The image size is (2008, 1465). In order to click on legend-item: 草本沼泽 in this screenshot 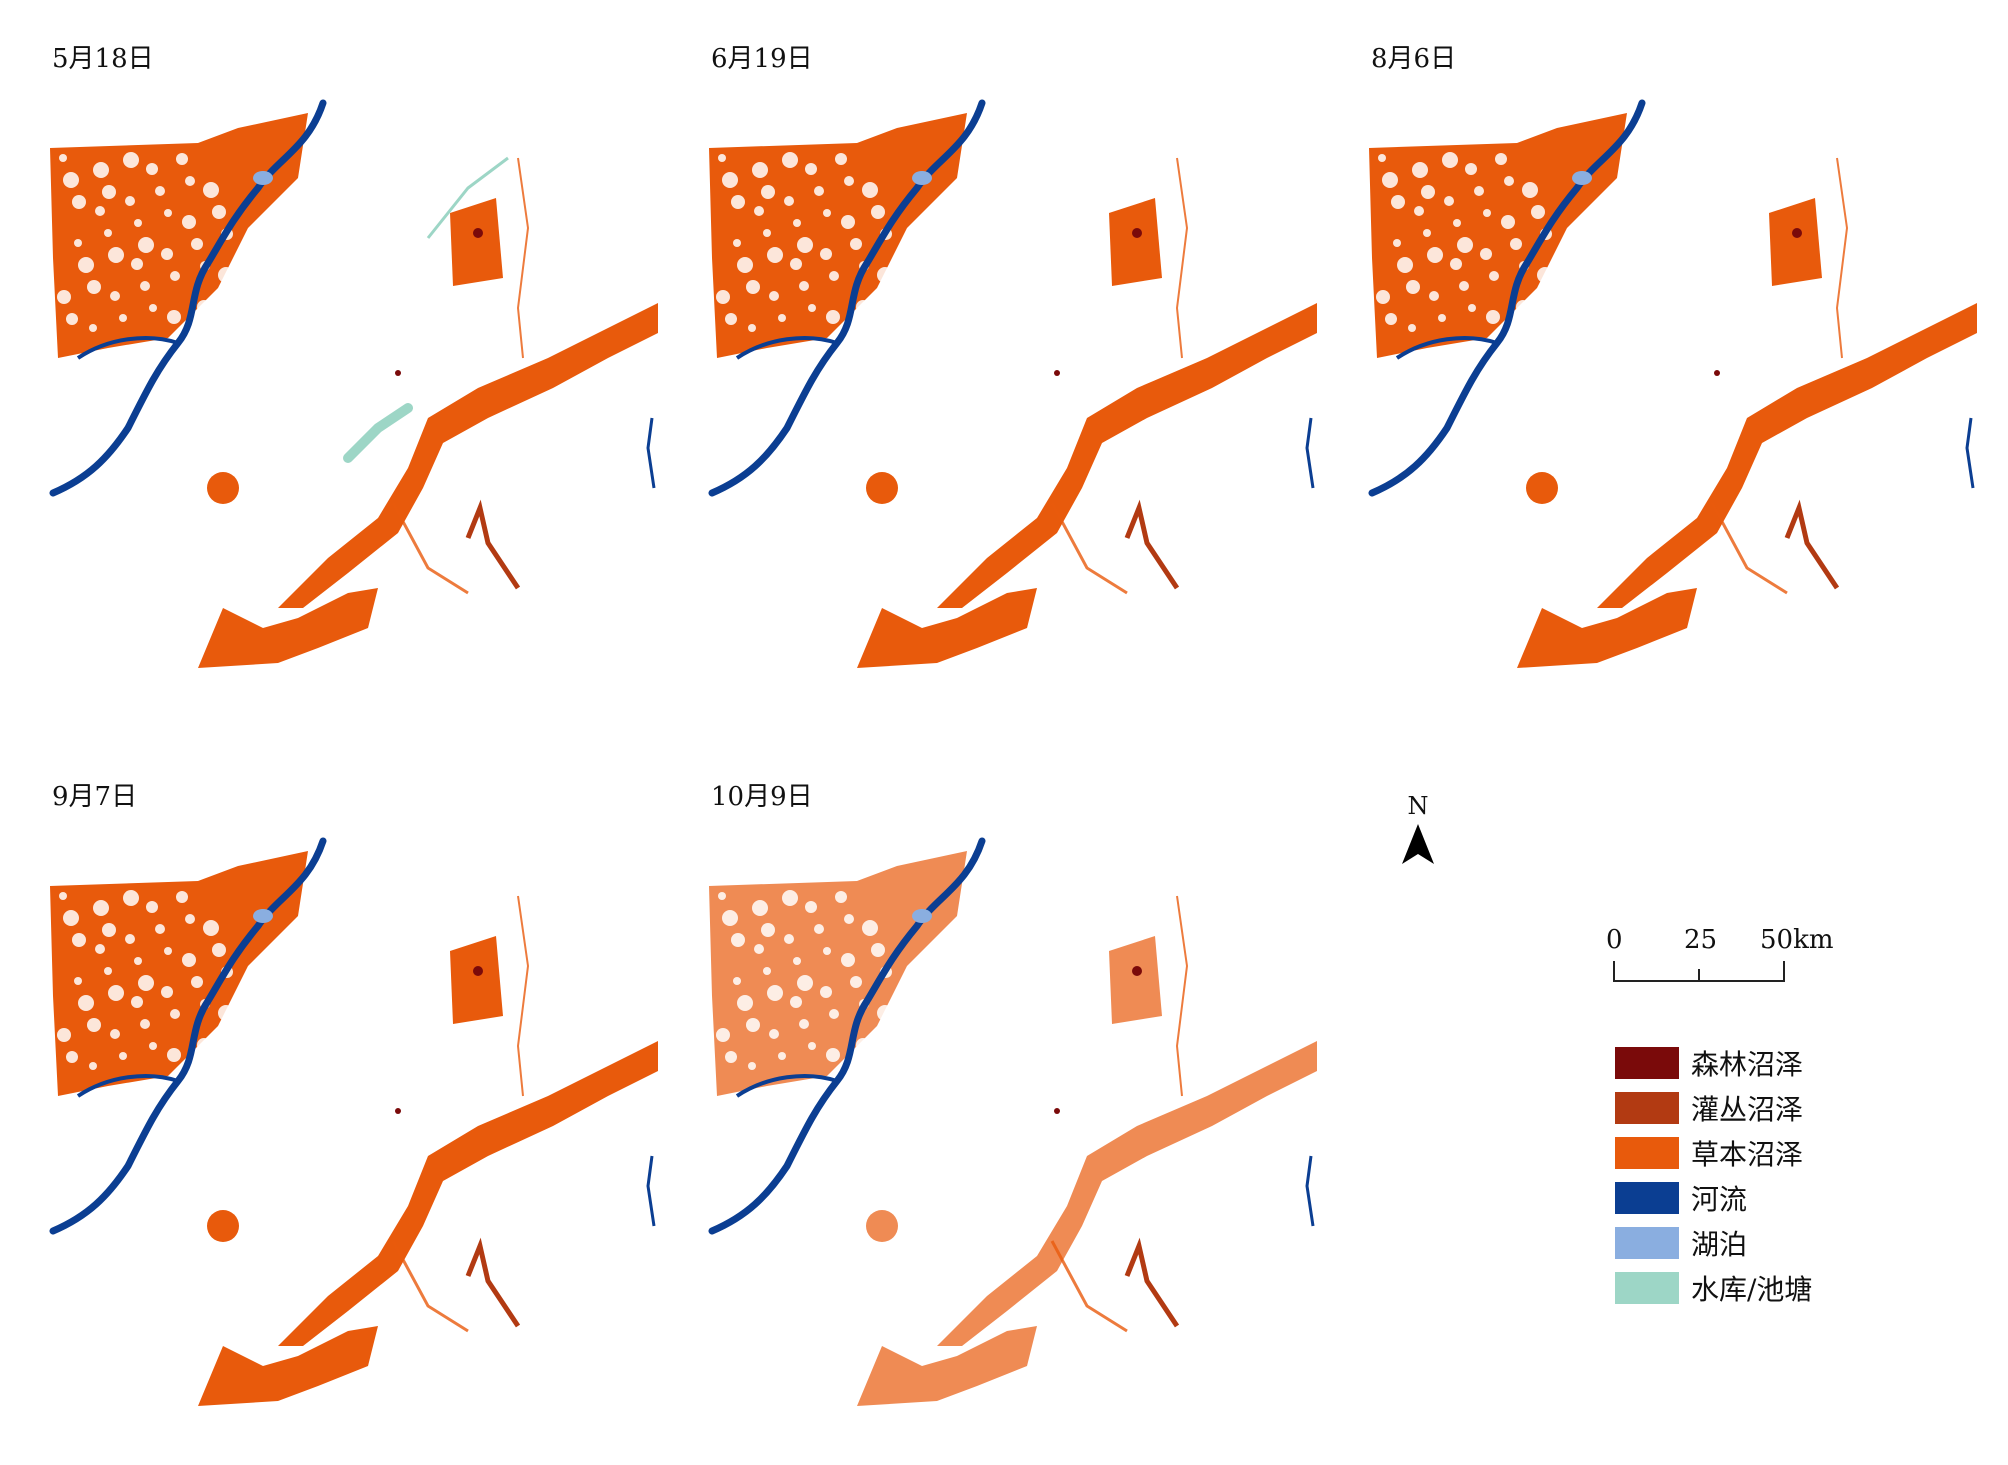, I will do `click(1713, 1152)`.